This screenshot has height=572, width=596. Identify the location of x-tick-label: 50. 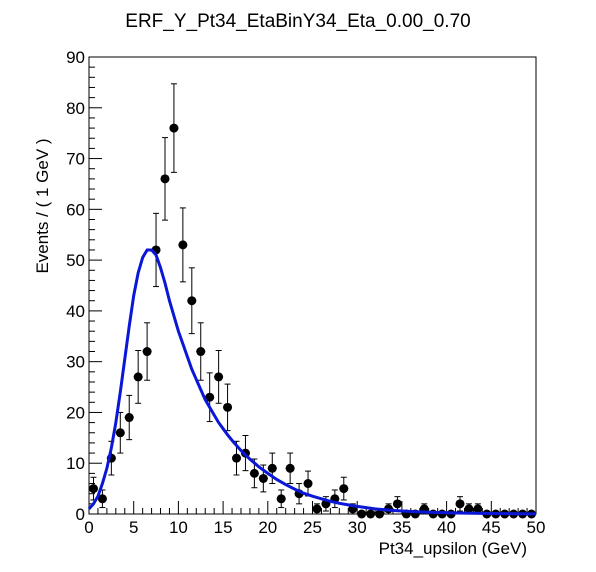
(536, 527).